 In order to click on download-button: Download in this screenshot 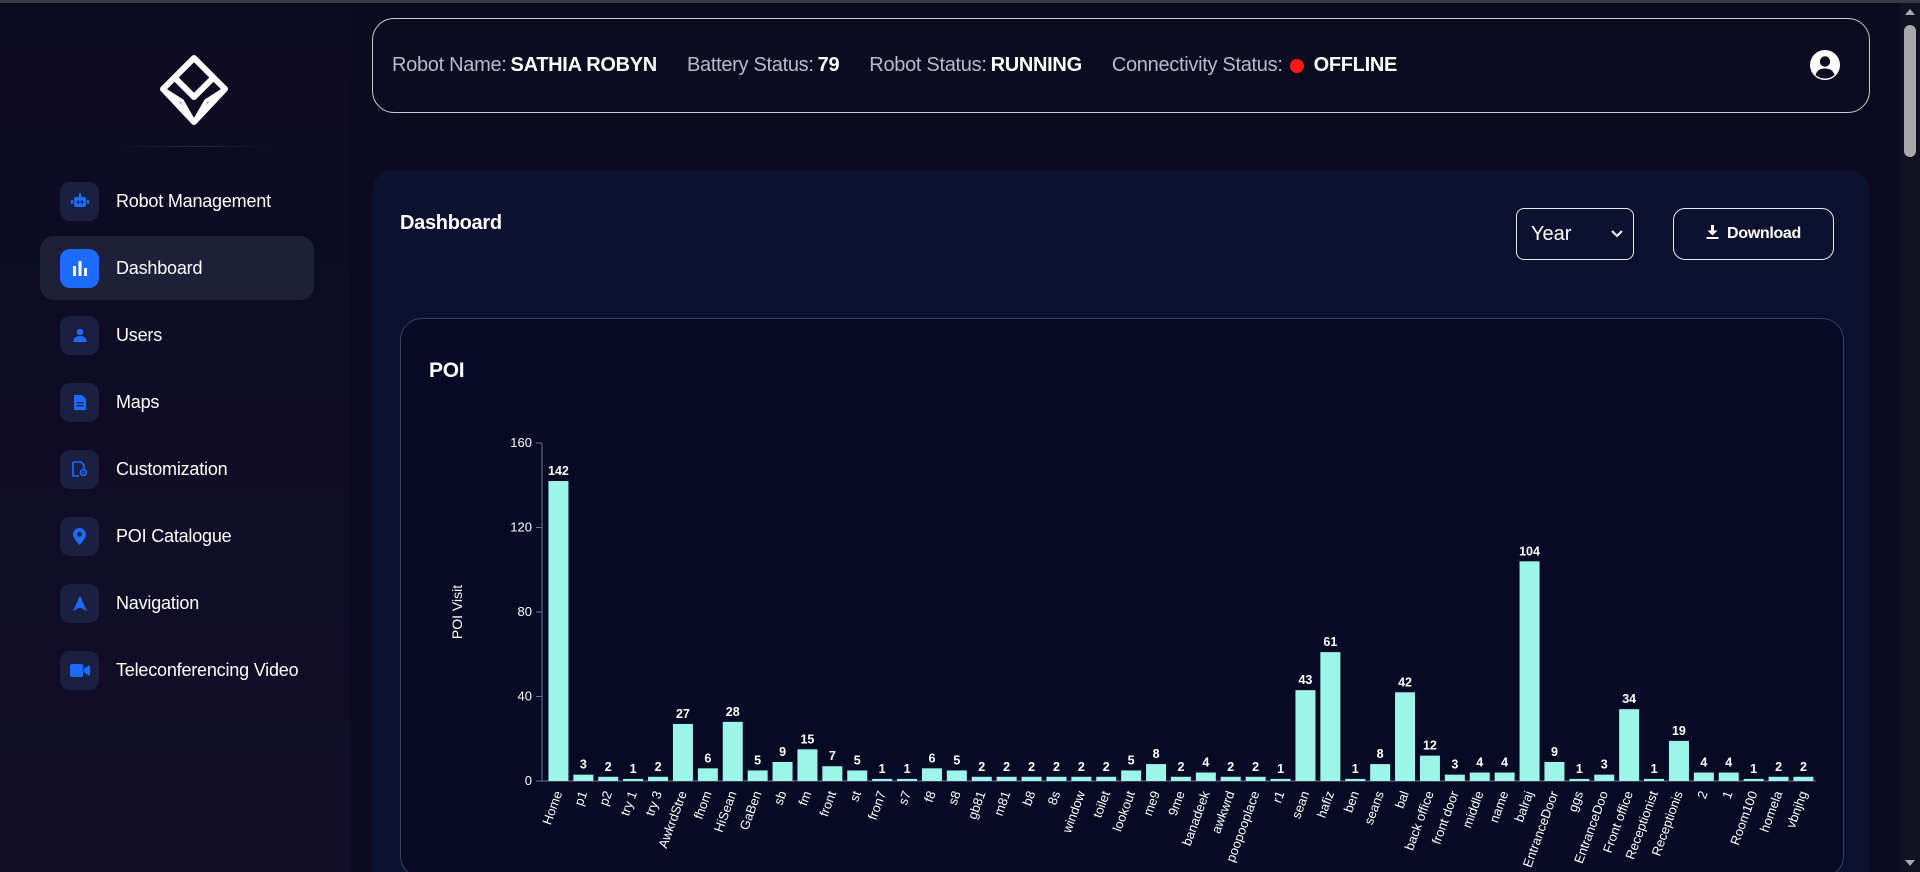, I will do `click(1753, 234)`.